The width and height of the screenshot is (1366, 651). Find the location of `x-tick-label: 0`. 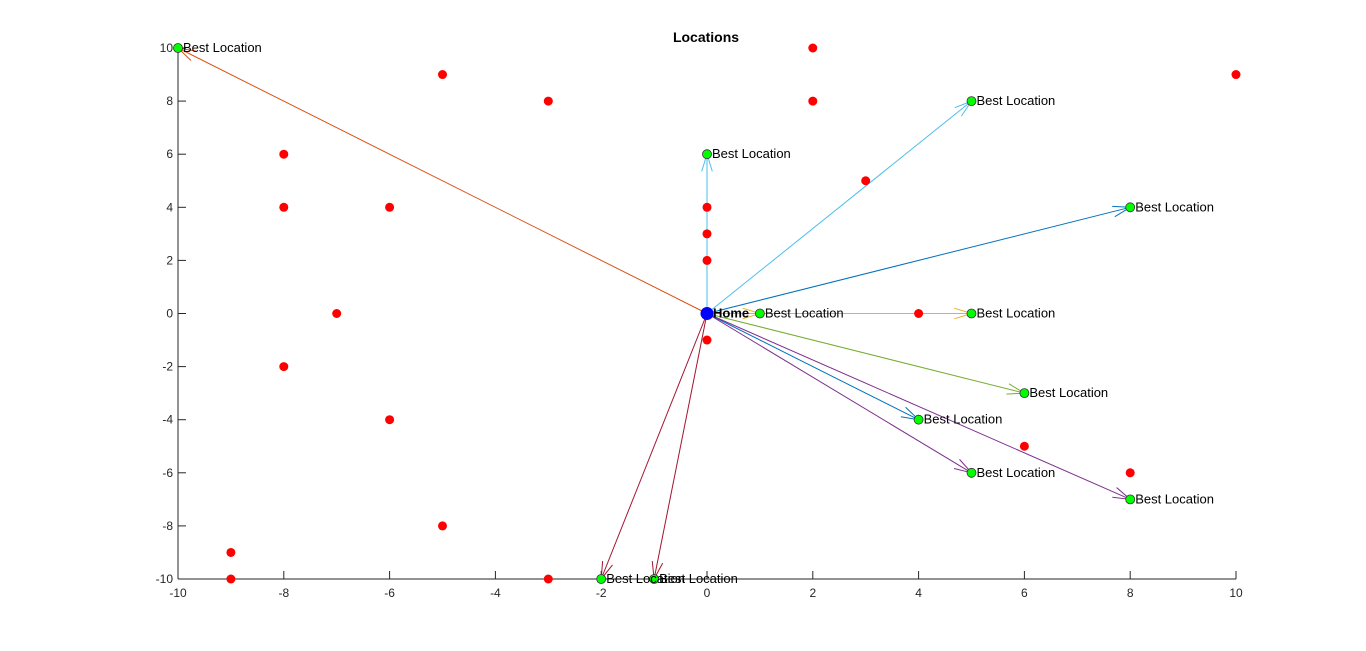

x-tick-label: 0 is located at coordinates (707, 593).